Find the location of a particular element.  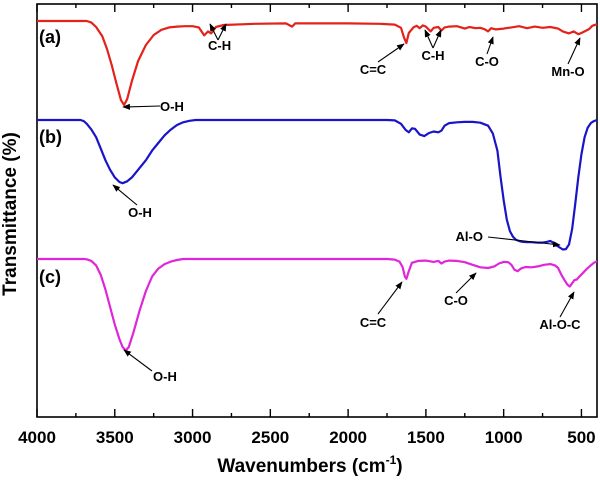

x-axis-title: Wavenumbers (cm-1) is located at coordinates (309, 465).